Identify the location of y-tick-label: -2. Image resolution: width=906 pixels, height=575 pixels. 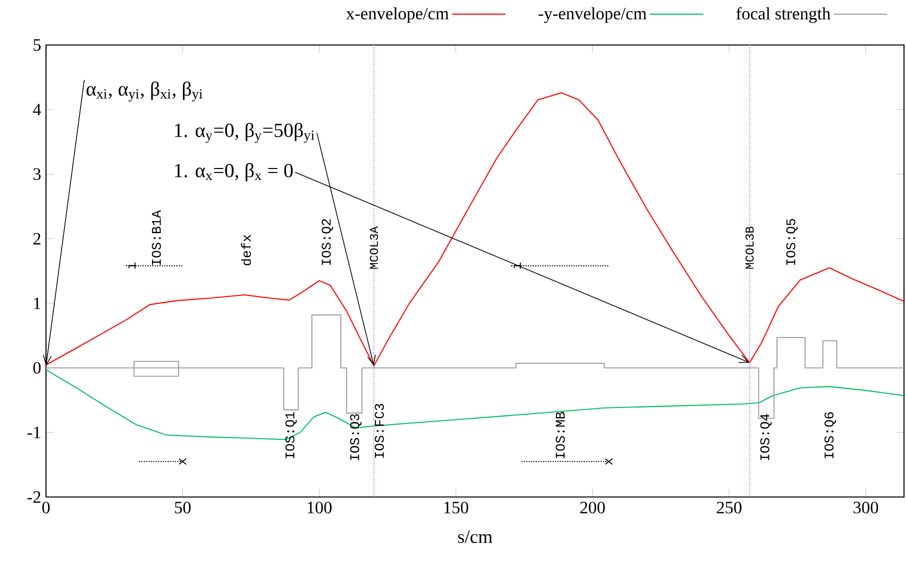
(34, 497).